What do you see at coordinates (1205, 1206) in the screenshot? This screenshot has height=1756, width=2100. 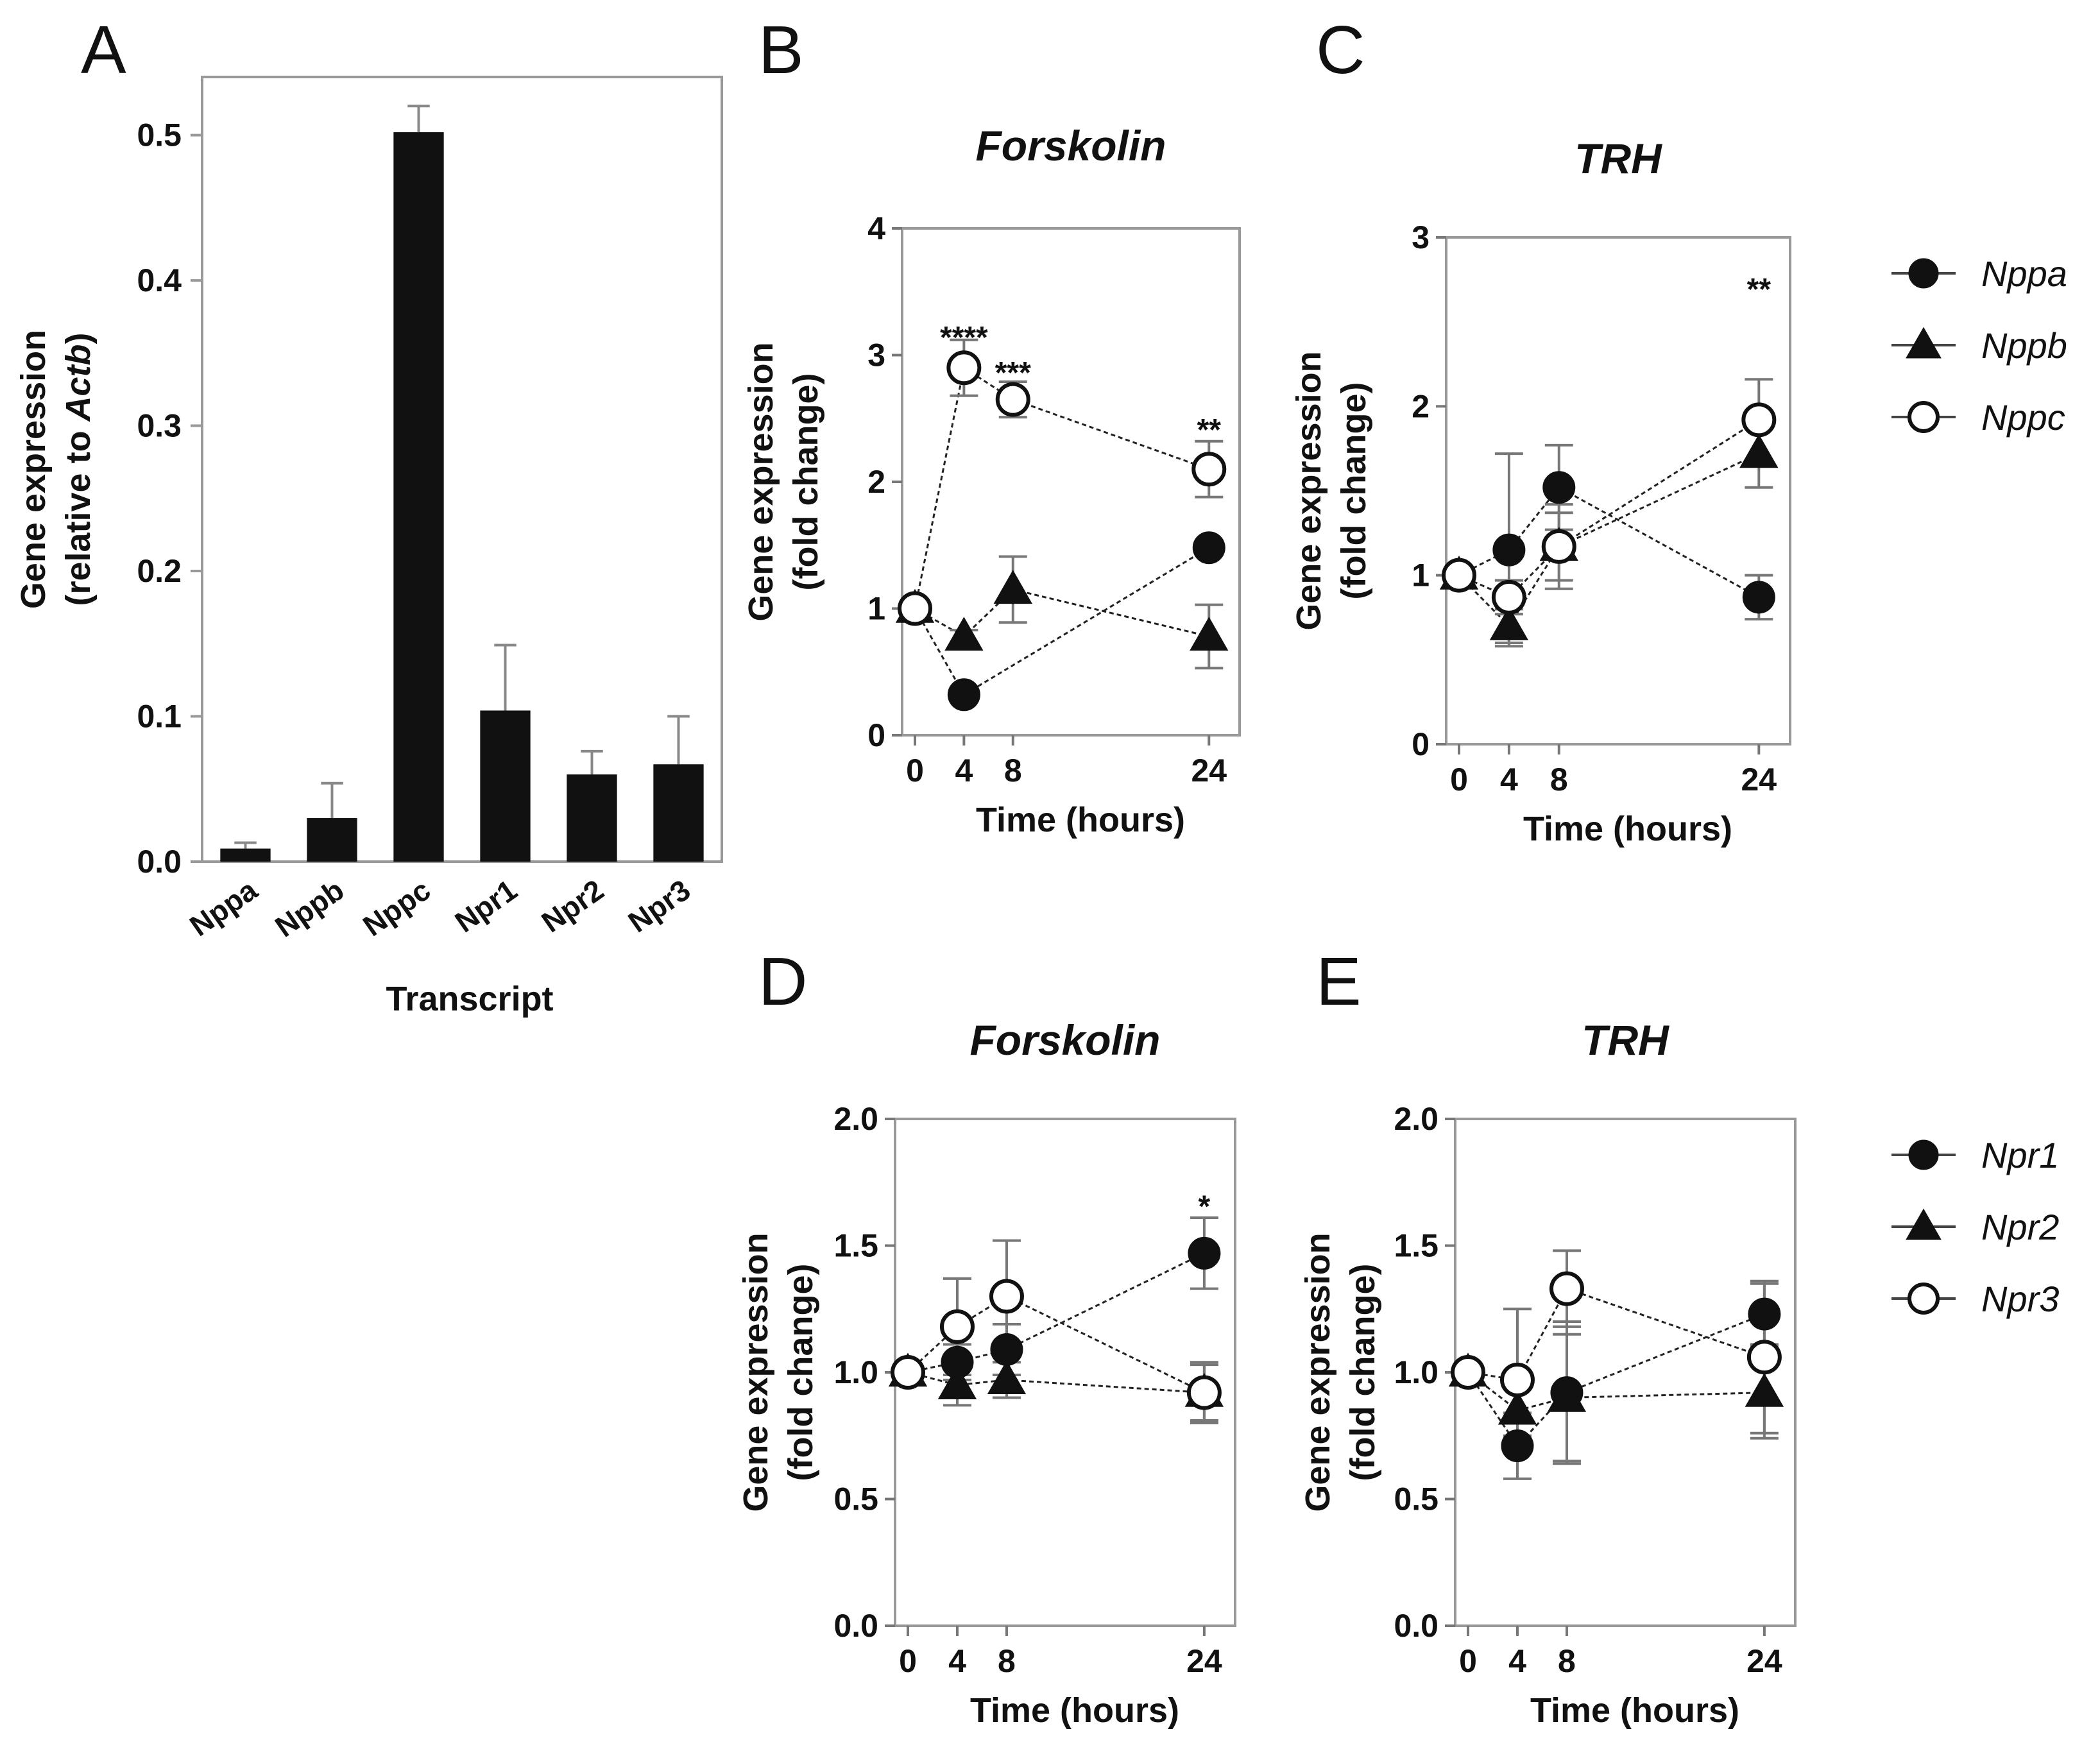 I see `significance-annotation: *` at bounding box center [1205, 1206].